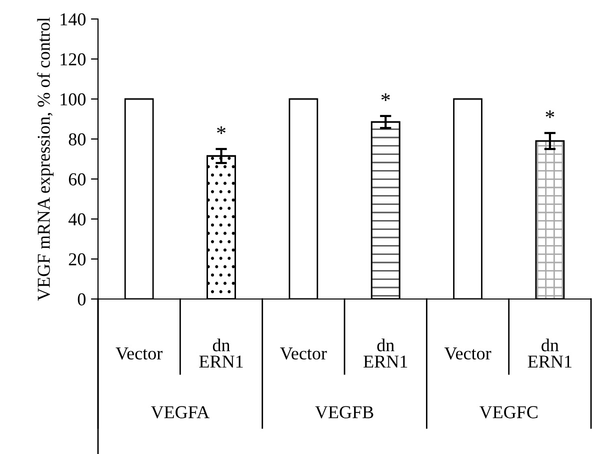 This screenshot has height=454, width=594. Describe the element at coordinates (77, 219) in the screenshot. I see `y-tick-label: 40` at that location.